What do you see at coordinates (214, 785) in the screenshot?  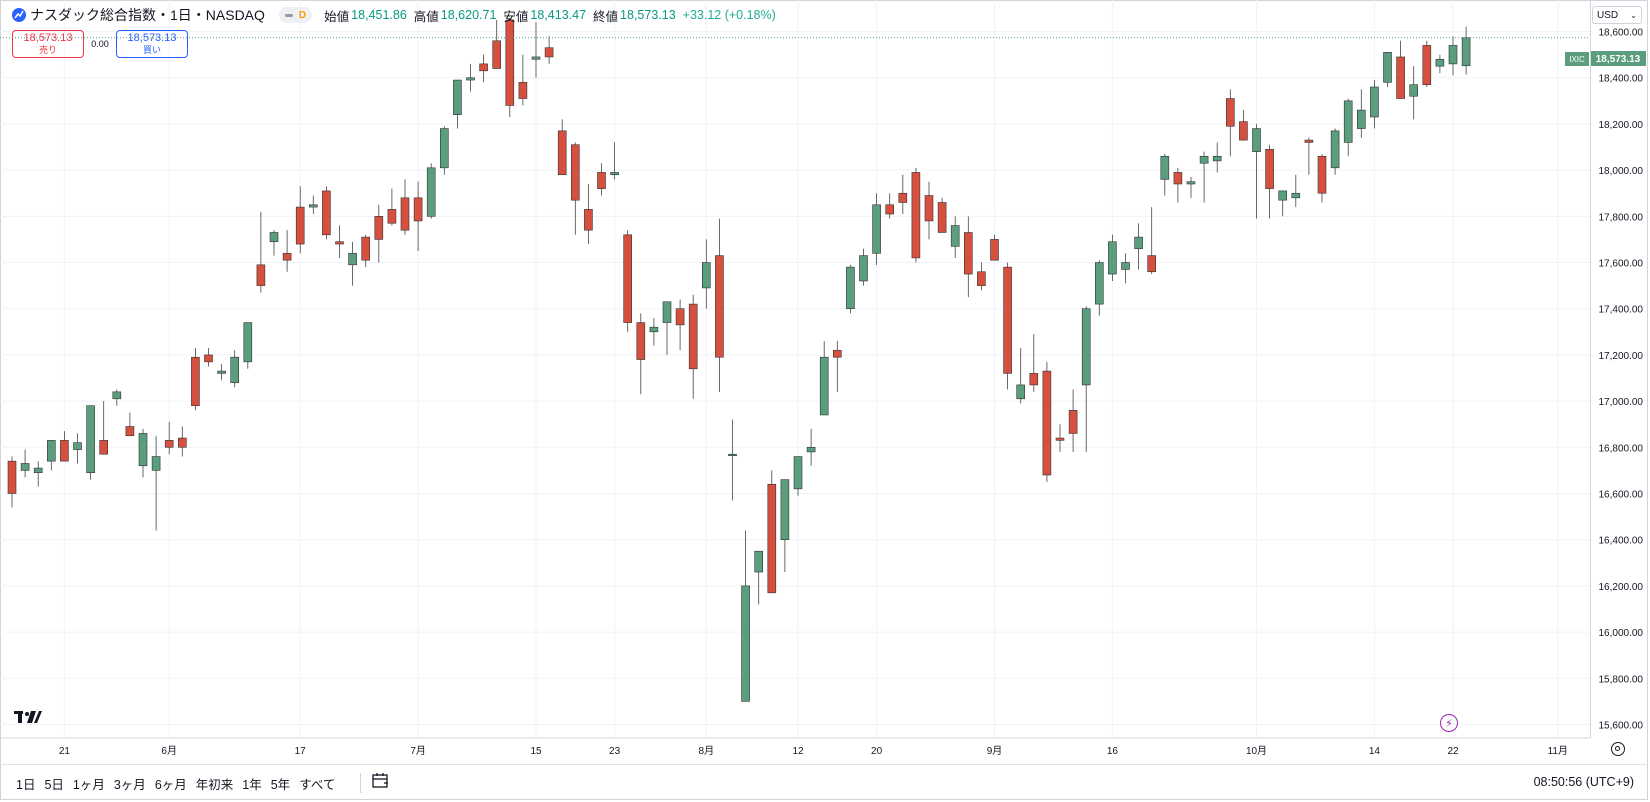 I see `range-ytd-button: 年初来` at bounding box center [214, 785].